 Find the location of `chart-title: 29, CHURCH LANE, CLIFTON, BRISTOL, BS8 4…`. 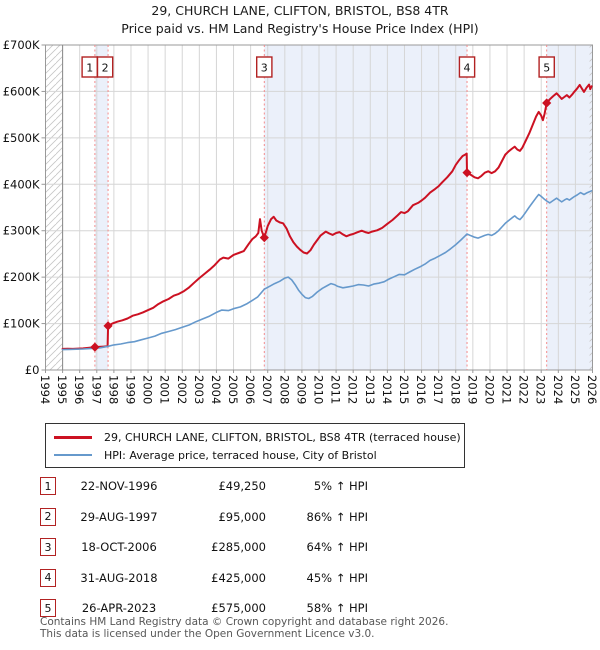

chart-title: 29, CHURCH LANE, CLIFTON, BRISTOL, BS8 4… is located at coordinates (300, 10).